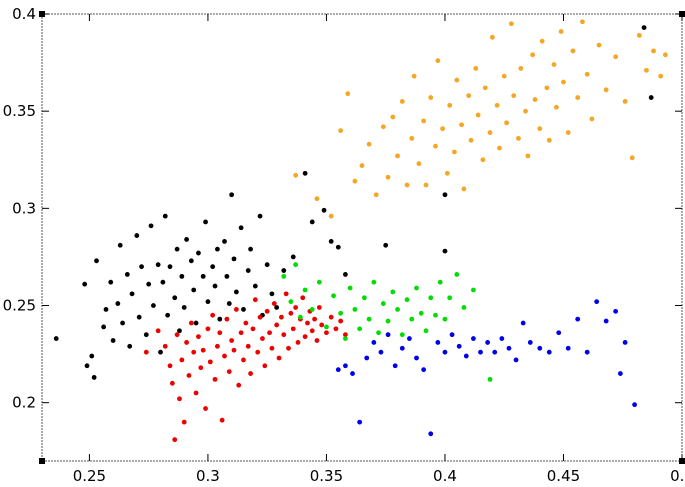 The image size is (685, 487). I want to click on x-tick-label: 0.35, so click(326, 476).